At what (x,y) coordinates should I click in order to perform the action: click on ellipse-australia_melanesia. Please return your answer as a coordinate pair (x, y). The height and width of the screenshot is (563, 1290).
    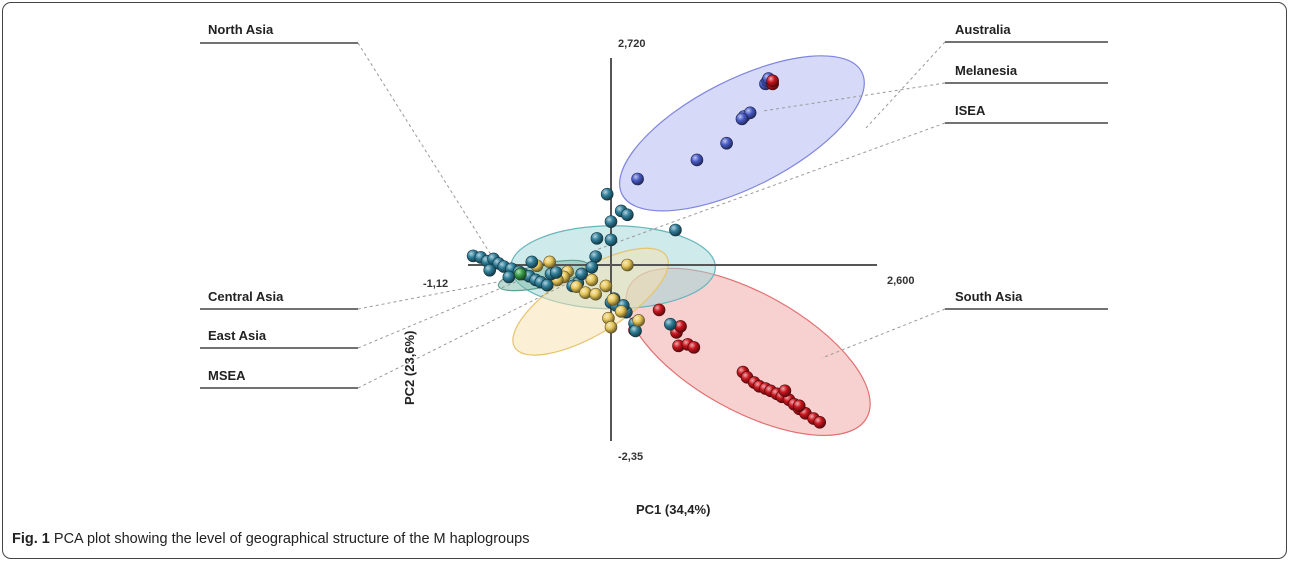
    Looking at the image, I should click on (742, 133).